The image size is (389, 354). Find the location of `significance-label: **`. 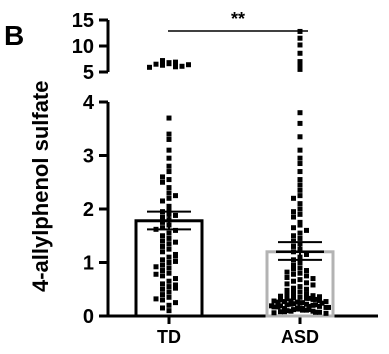

significance-label: ** is located at coordinates (238, 19).